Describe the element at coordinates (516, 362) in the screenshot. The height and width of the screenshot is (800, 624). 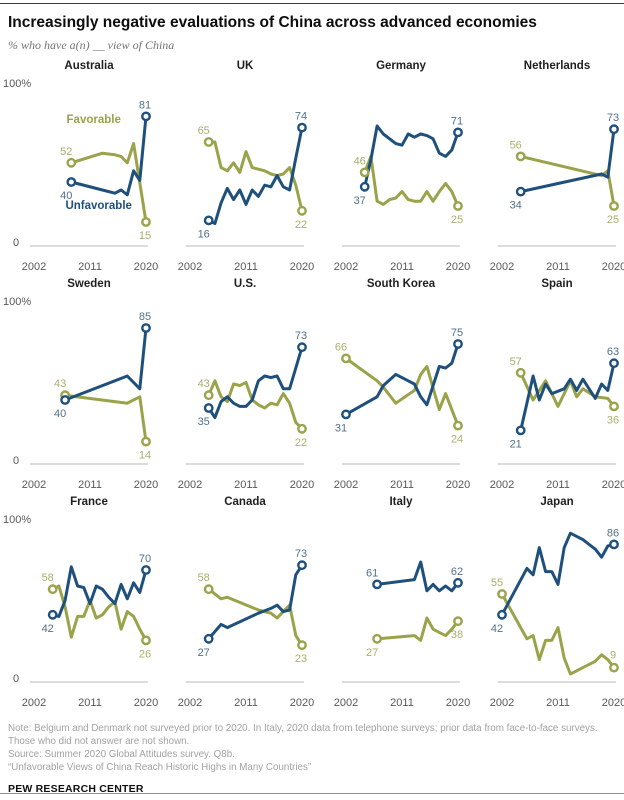
I see `favorable-start-value-label: 57` at that location.